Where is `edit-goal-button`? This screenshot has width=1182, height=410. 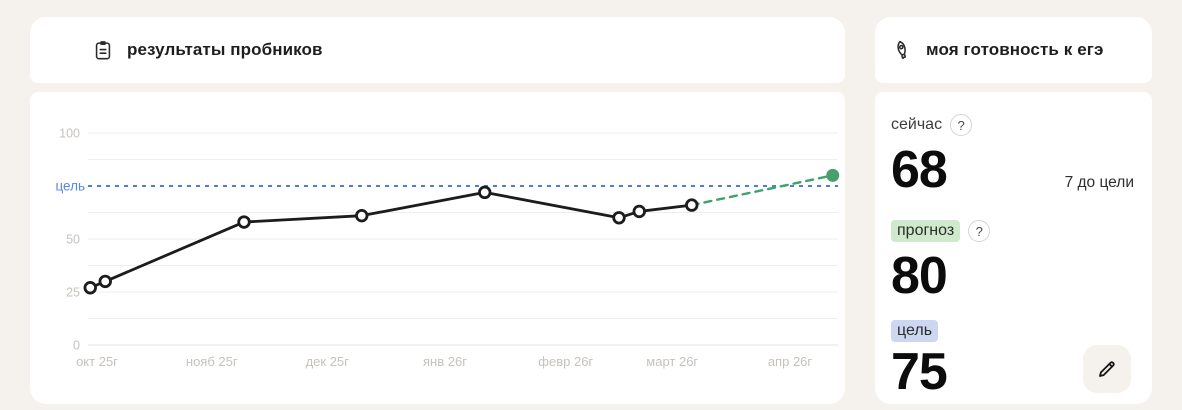
edit-goal-button is located at coordinates (1107, 369).